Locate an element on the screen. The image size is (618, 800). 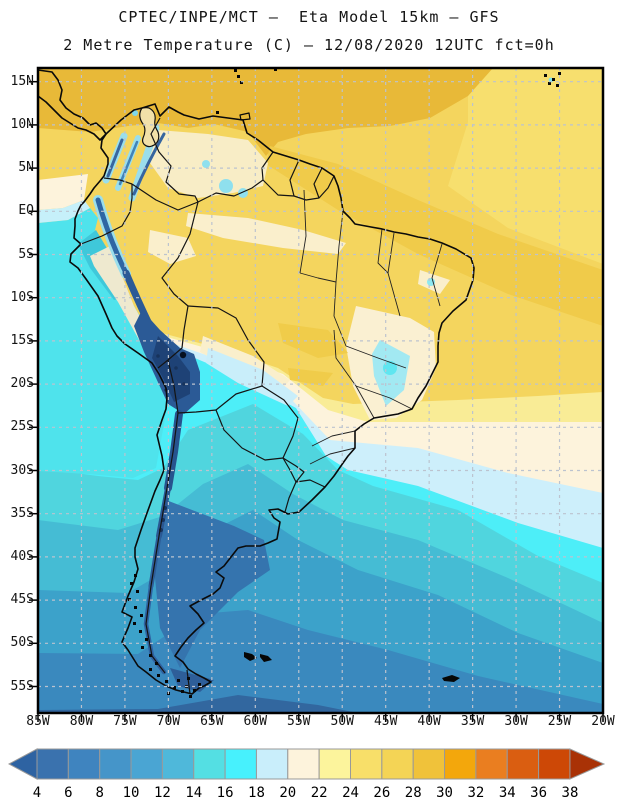
lat-tick-label: EQ is located at coordinates (26, 211).